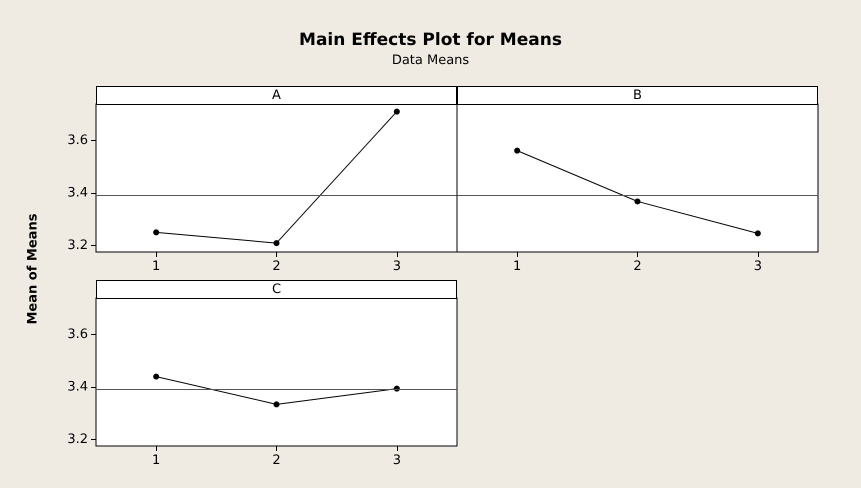 The image size is (861, 488). I want to click on chart-title: C, so click(276, 289).